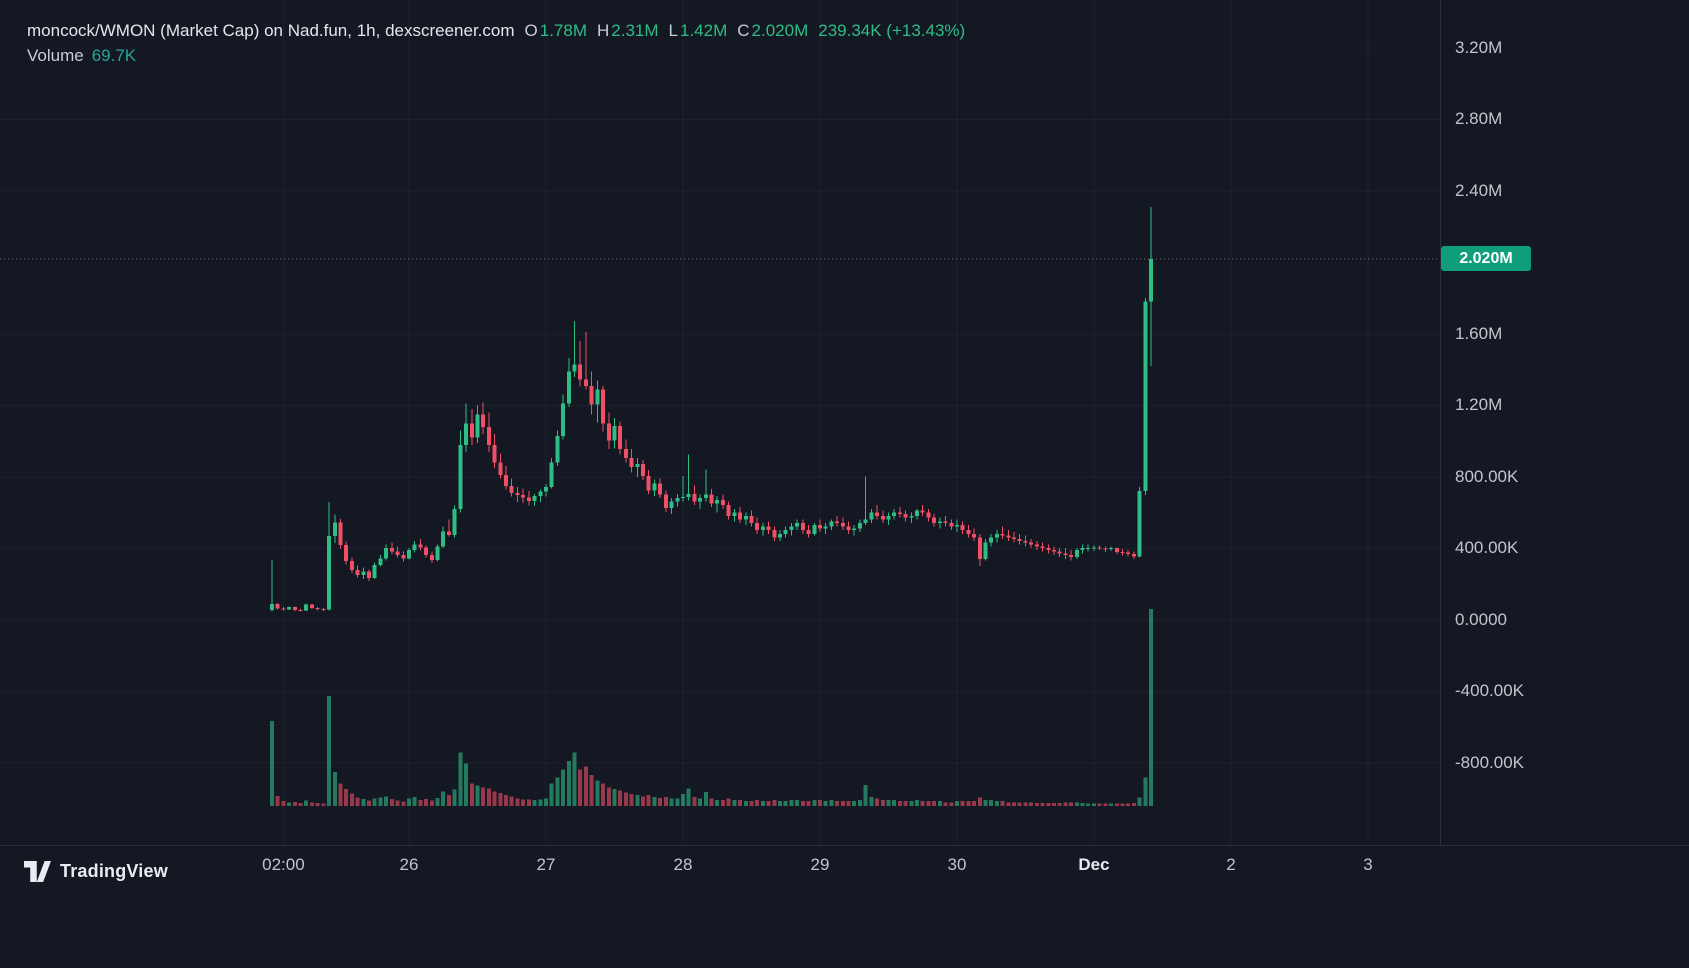 This screenshot has width=1689, height=968. I want to click on price-tick-label: 1.60M, so click(1479, 333).